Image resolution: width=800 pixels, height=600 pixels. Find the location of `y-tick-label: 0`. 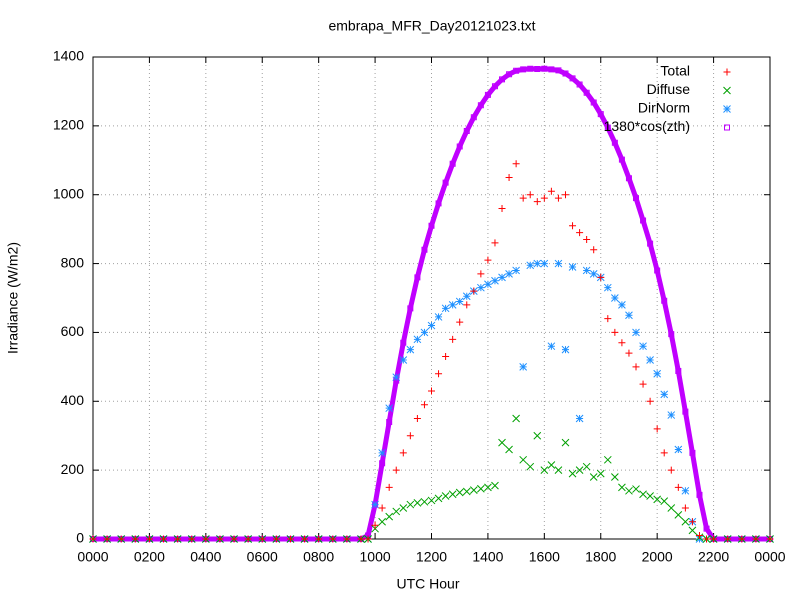

y-tick-label: 0 is located at coordinates (80, 538).